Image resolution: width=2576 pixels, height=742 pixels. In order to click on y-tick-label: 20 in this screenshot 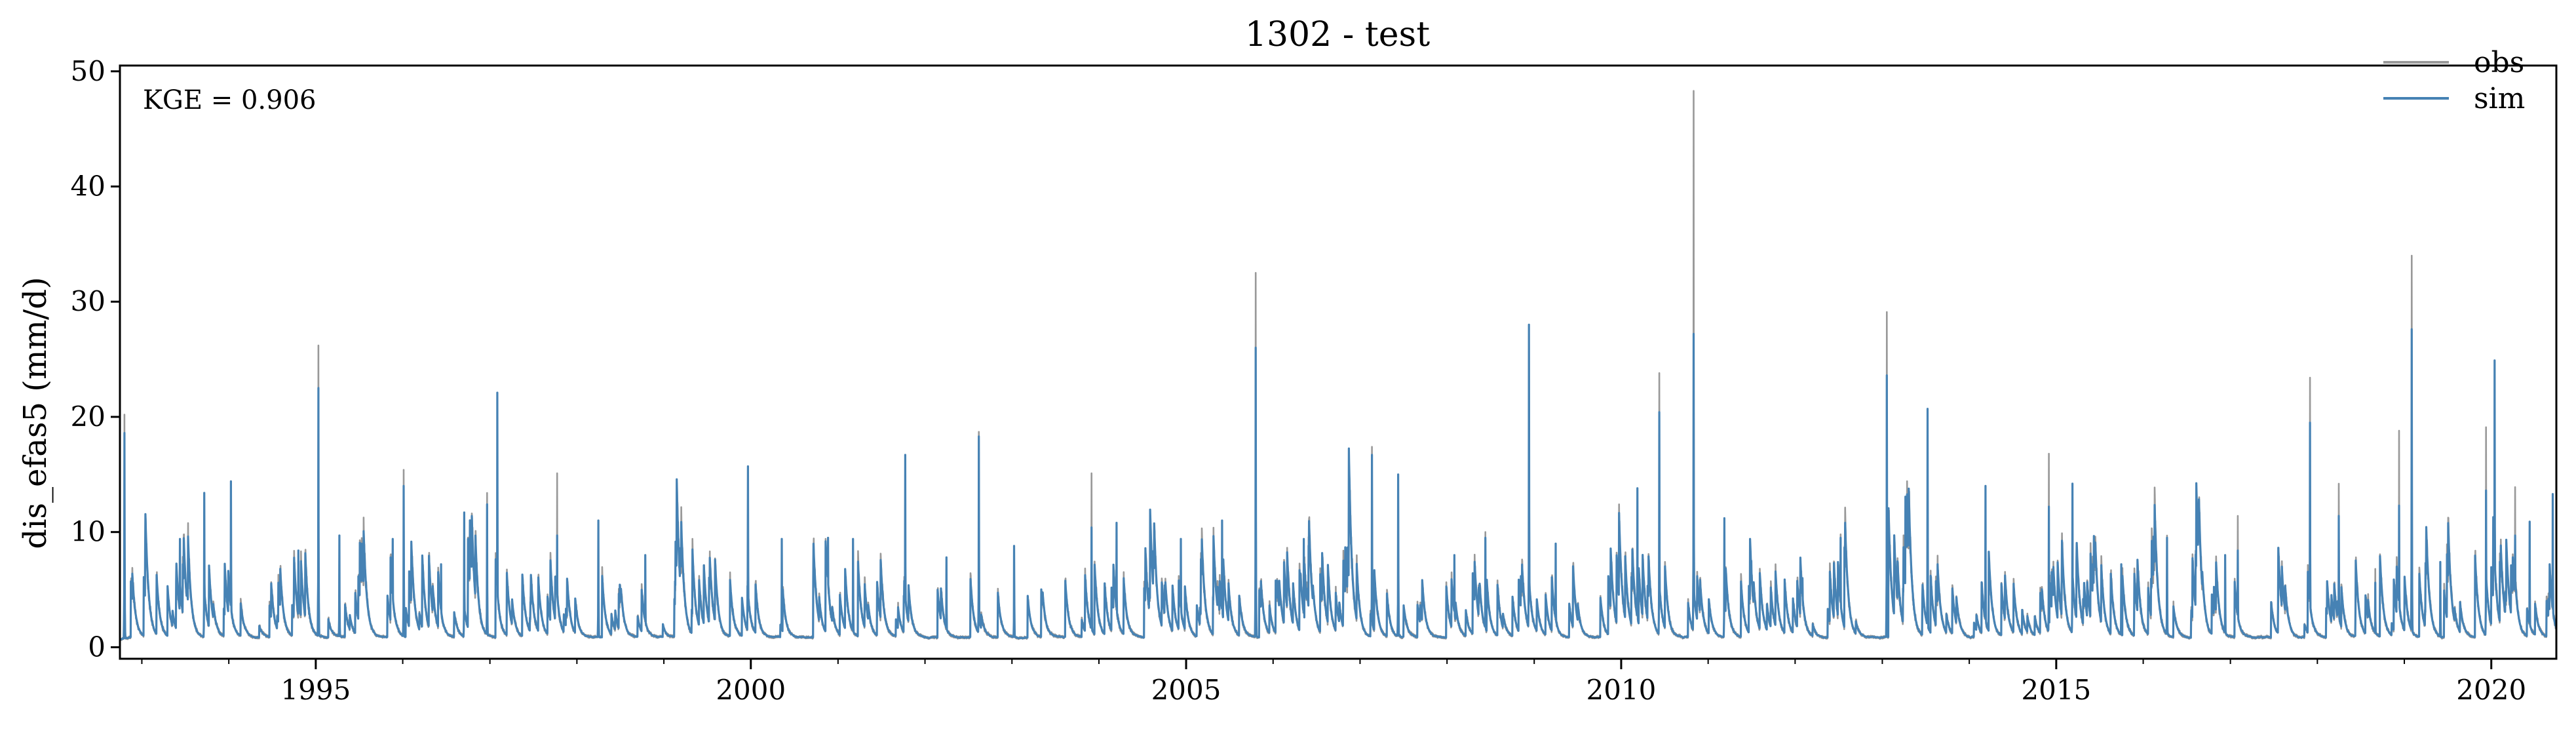, I will do `click(88, 416)`.